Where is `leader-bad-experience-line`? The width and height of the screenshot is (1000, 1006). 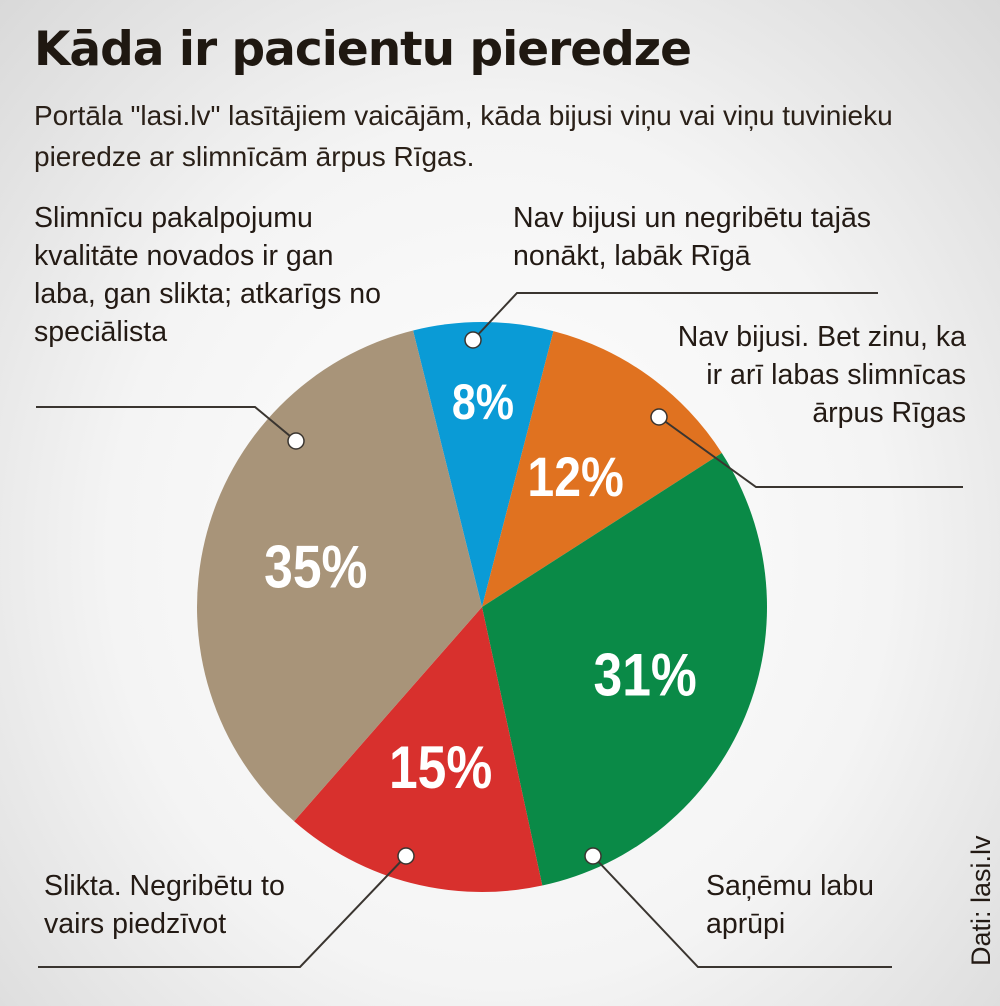 leader-bad-experience-line is located at coordinates (222, 911).